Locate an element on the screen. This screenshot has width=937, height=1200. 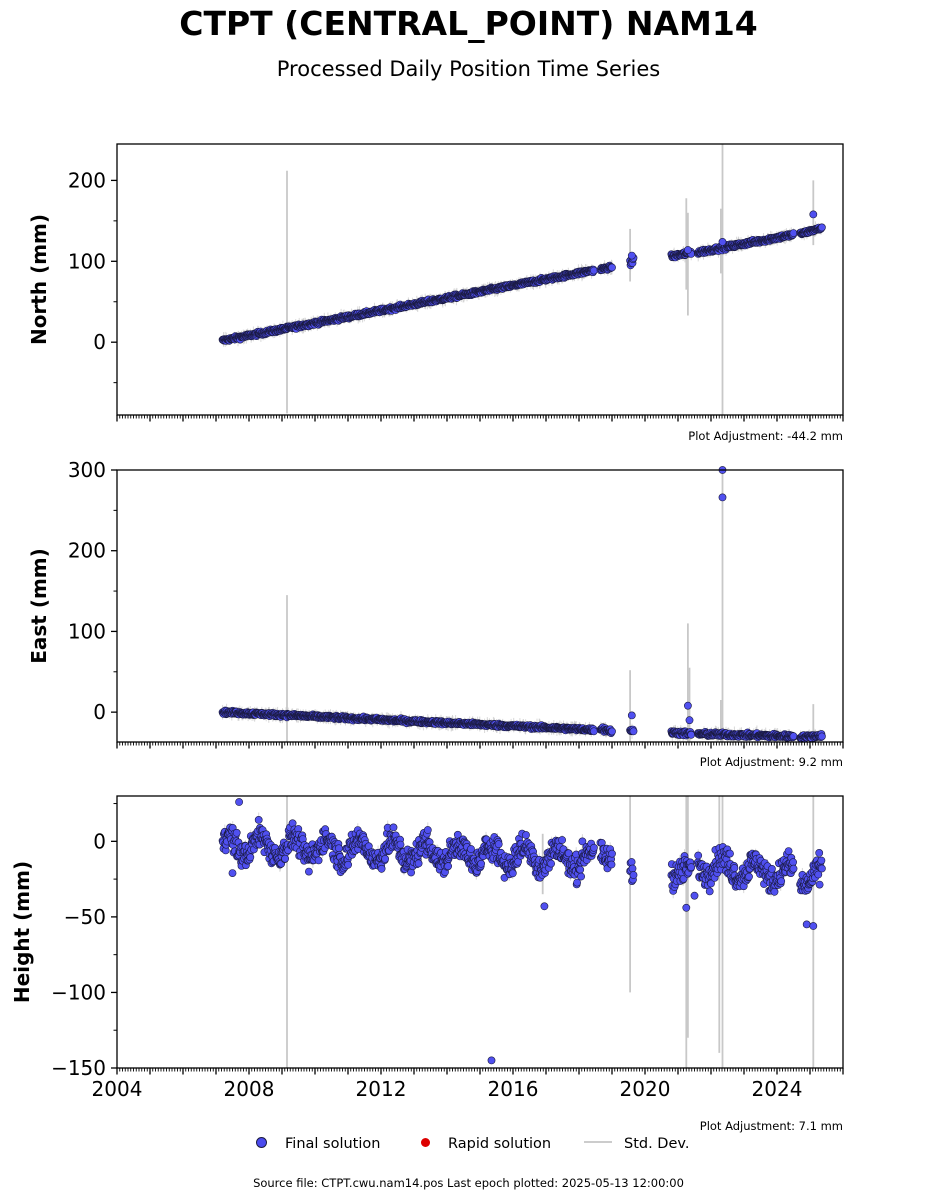
north-ytick-label: 100 is located at coordinates (87, 261).